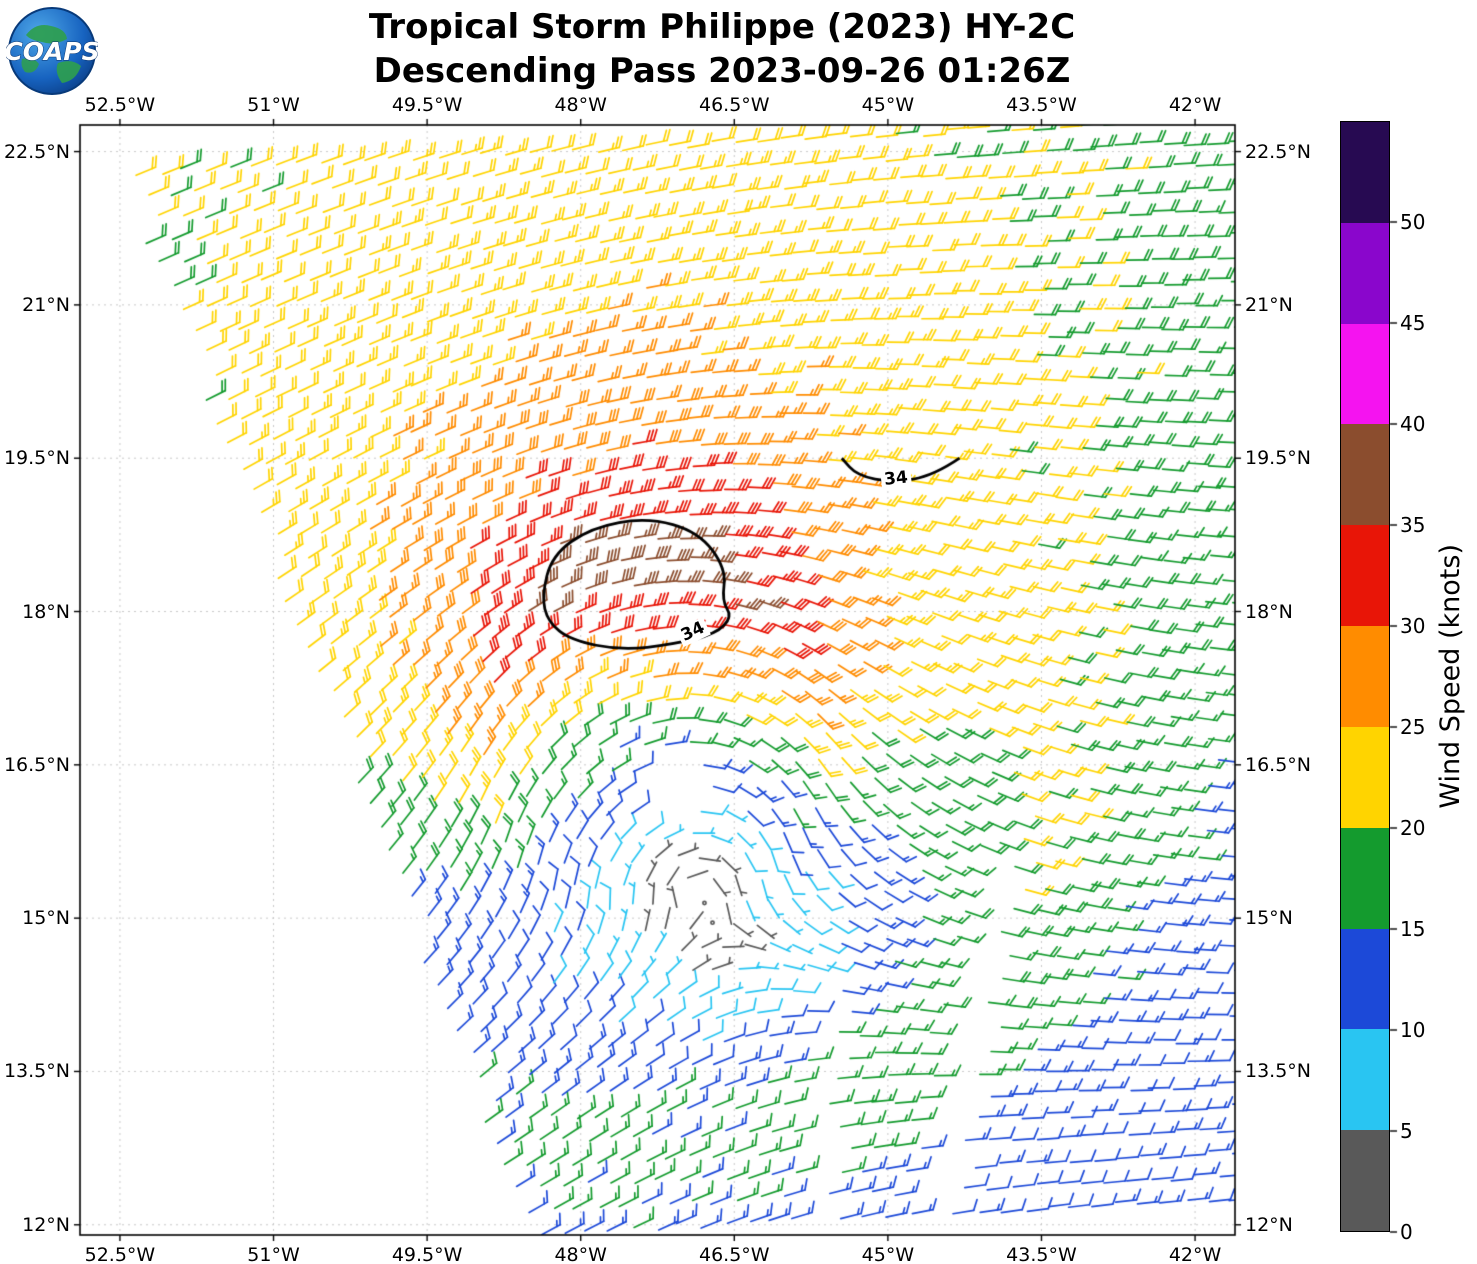 The width and height of the screenshot is (1477, 1264). What do you see at coordinates (1413, 424) in the screenshot?
I see `colorbar-tick-40: 40` at bounding box center [1413, 424].